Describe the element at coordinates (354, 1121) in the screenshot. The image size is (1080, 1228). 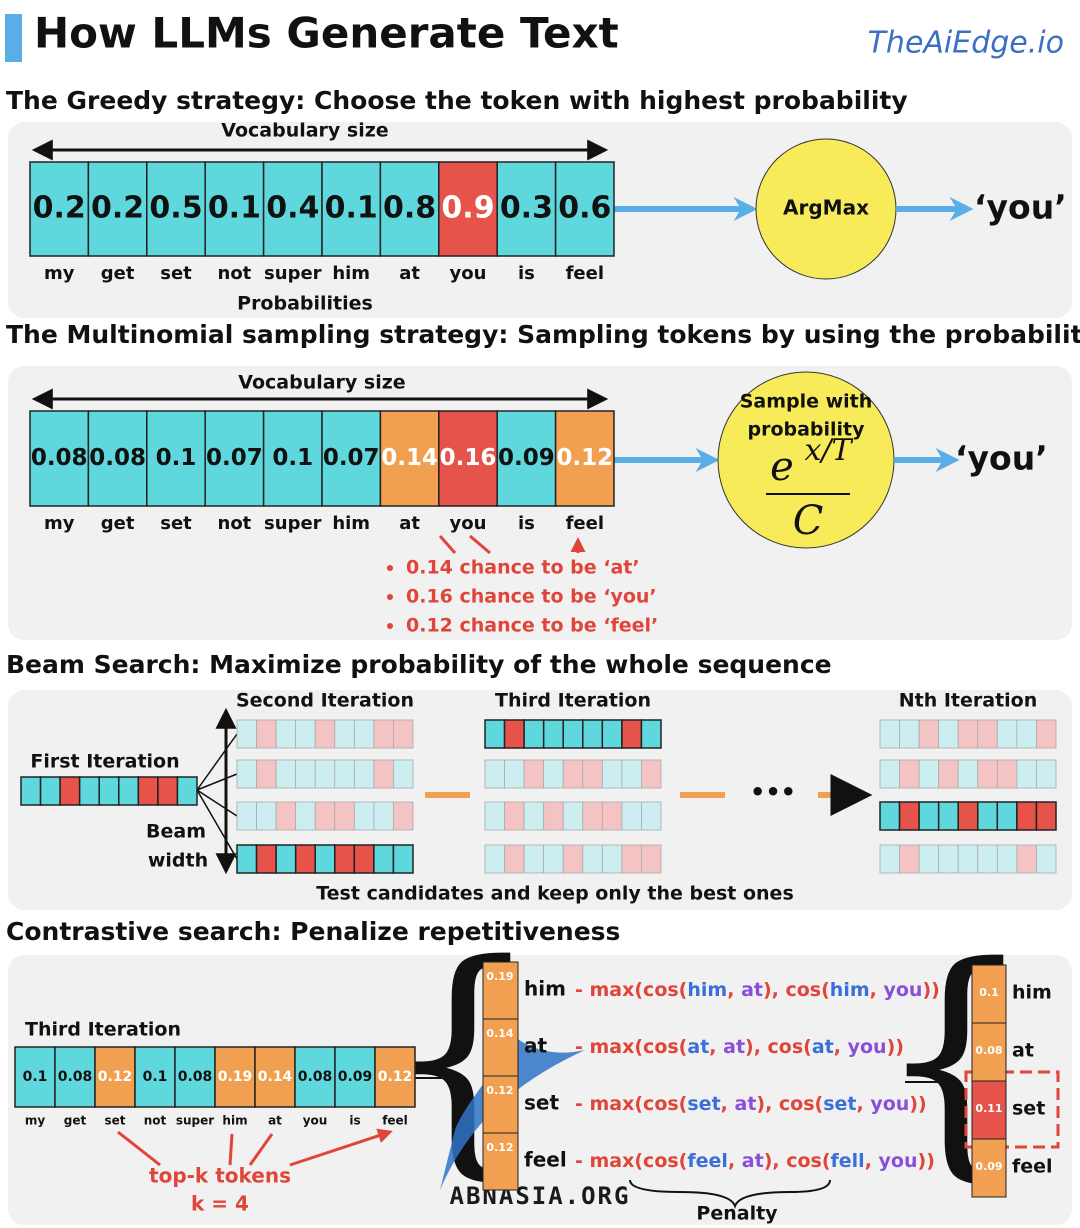
I see `token: is` at that location.